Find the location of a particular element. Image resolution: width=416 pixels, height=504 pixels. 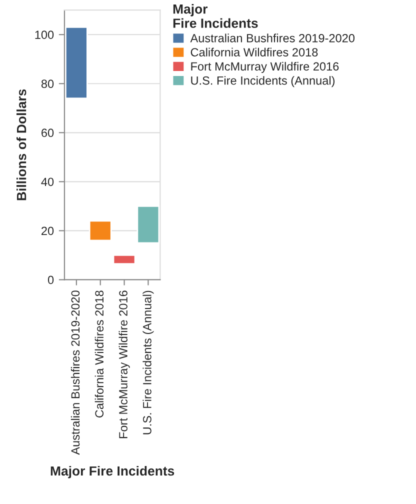

y-axis-title: Billions of Dollars is located at coordinates (21, 144).